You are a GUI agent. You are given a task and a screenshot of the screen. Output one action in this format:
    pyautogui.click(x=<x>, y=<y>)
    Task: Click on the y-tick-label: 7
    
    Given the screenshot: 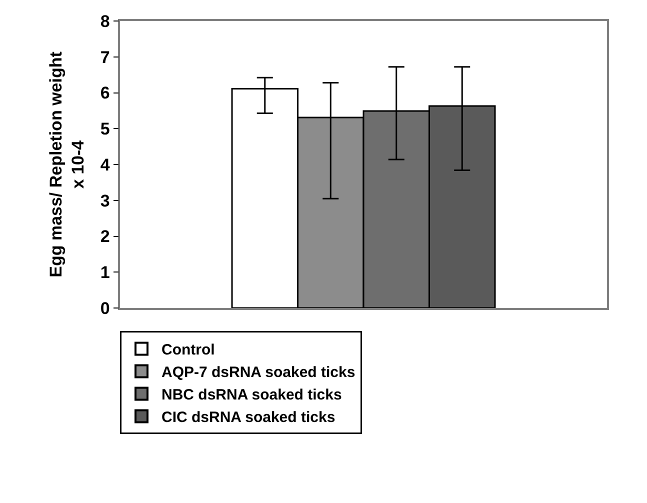 What is the action you would take?
    pyautogui.click(x=105, y=57)
    